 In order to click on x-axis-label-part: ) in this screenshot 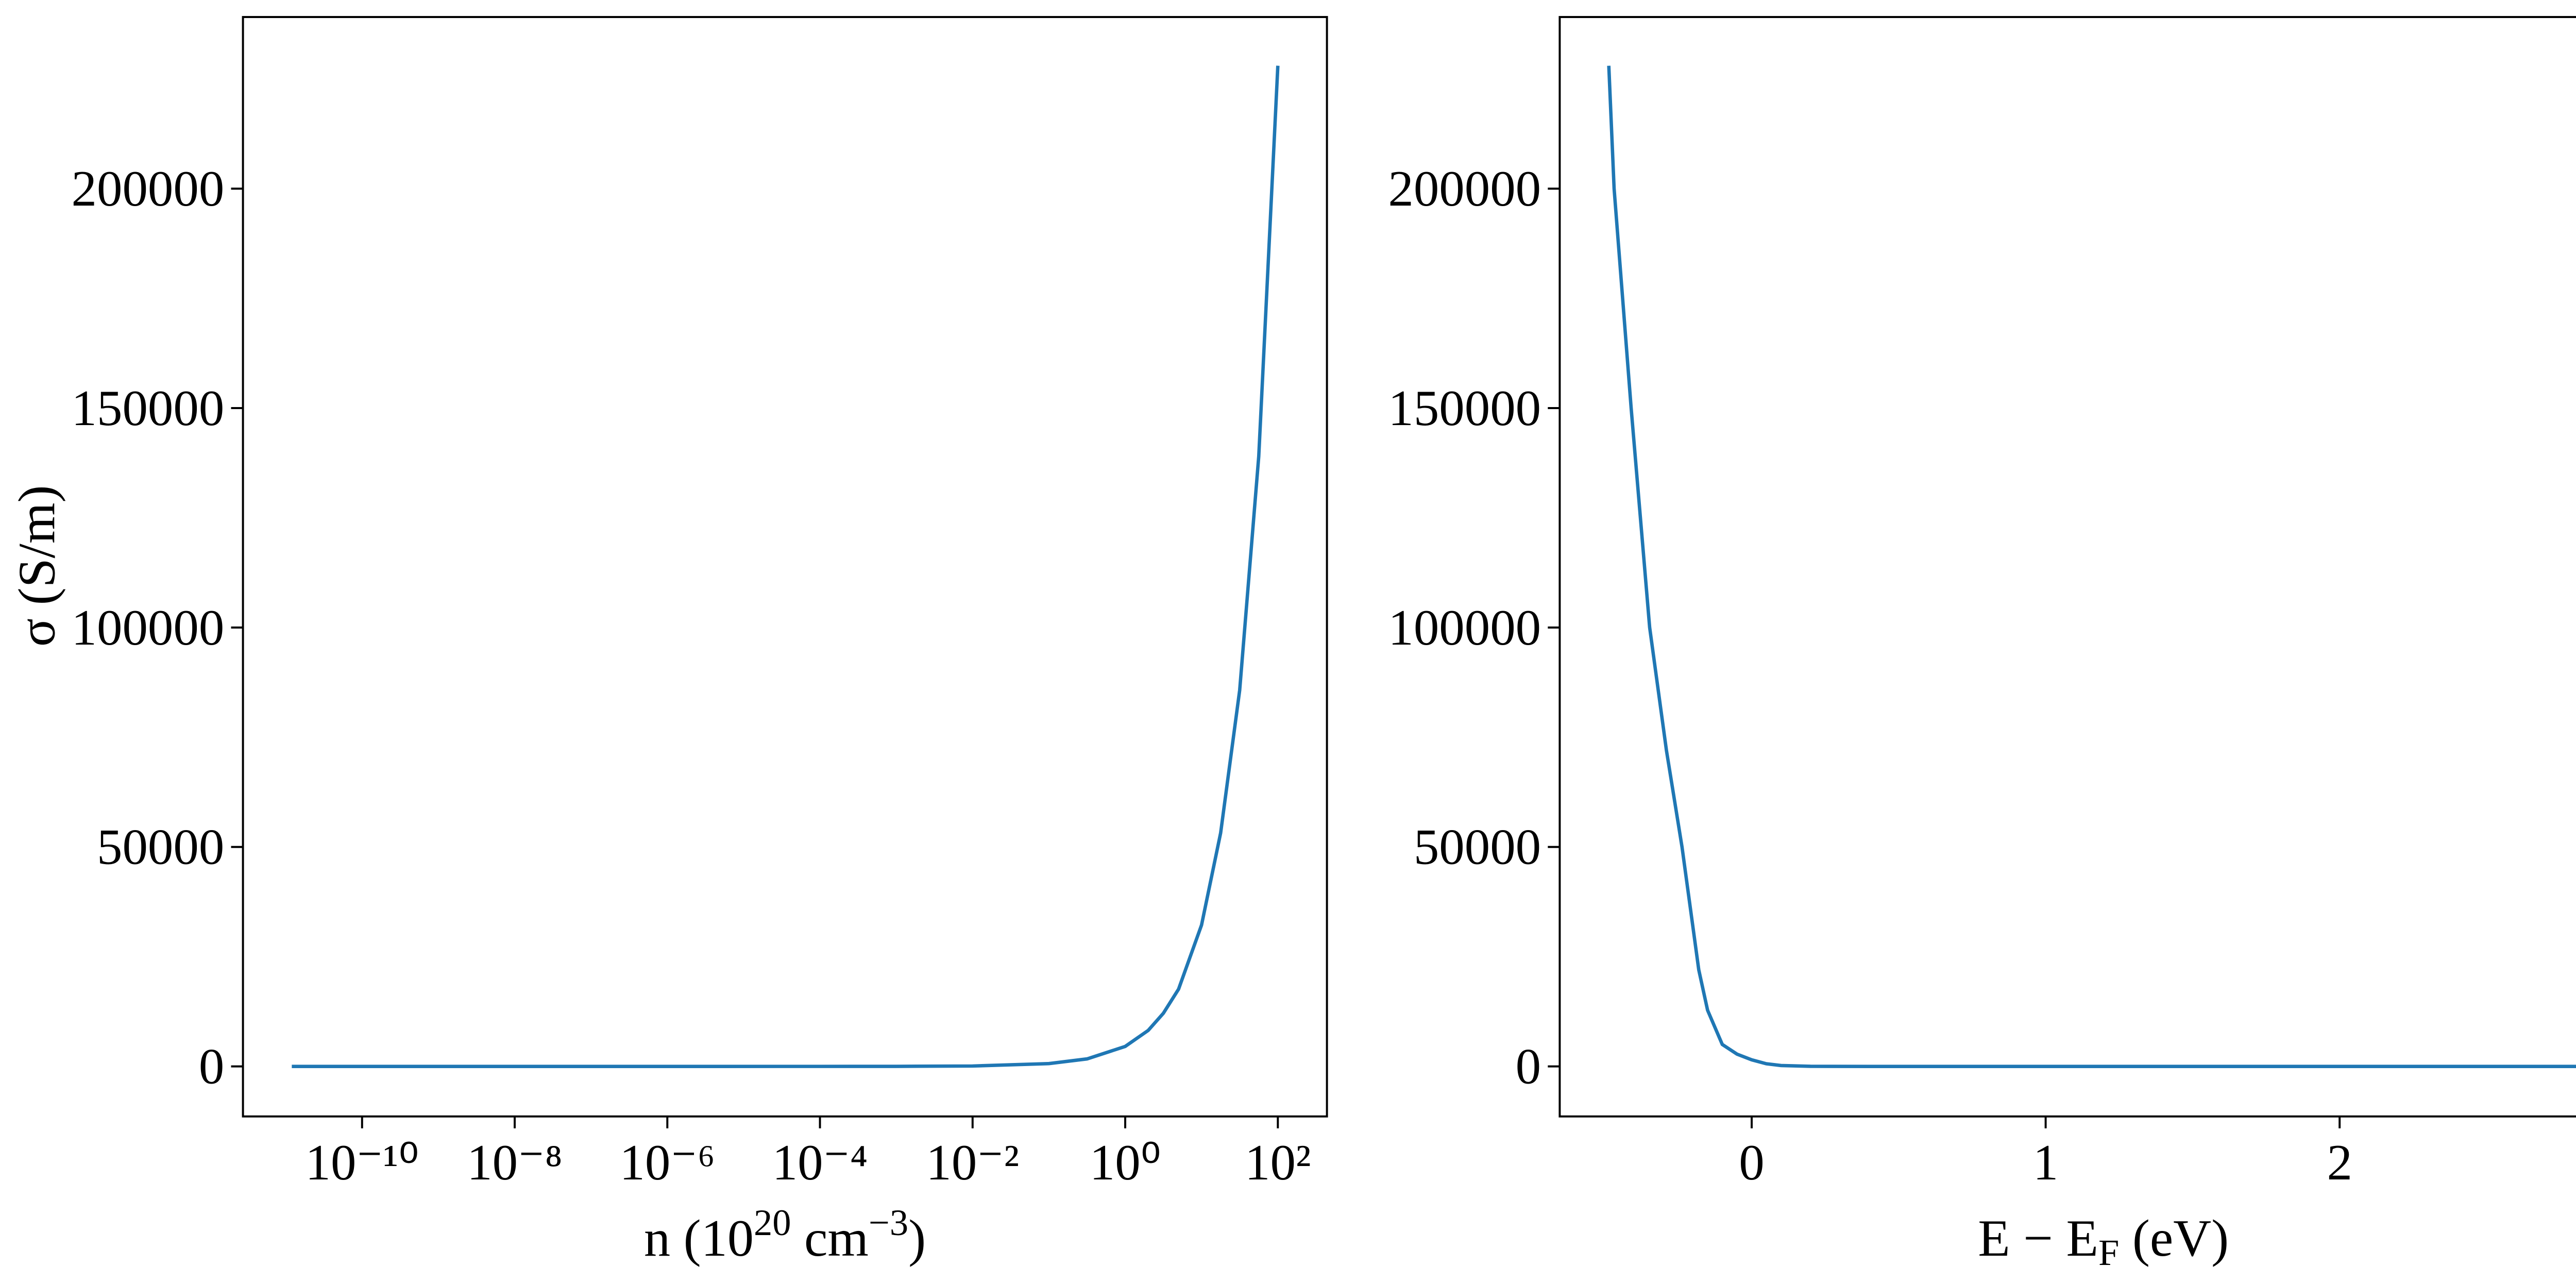, I will do `click(917, 1238)`.